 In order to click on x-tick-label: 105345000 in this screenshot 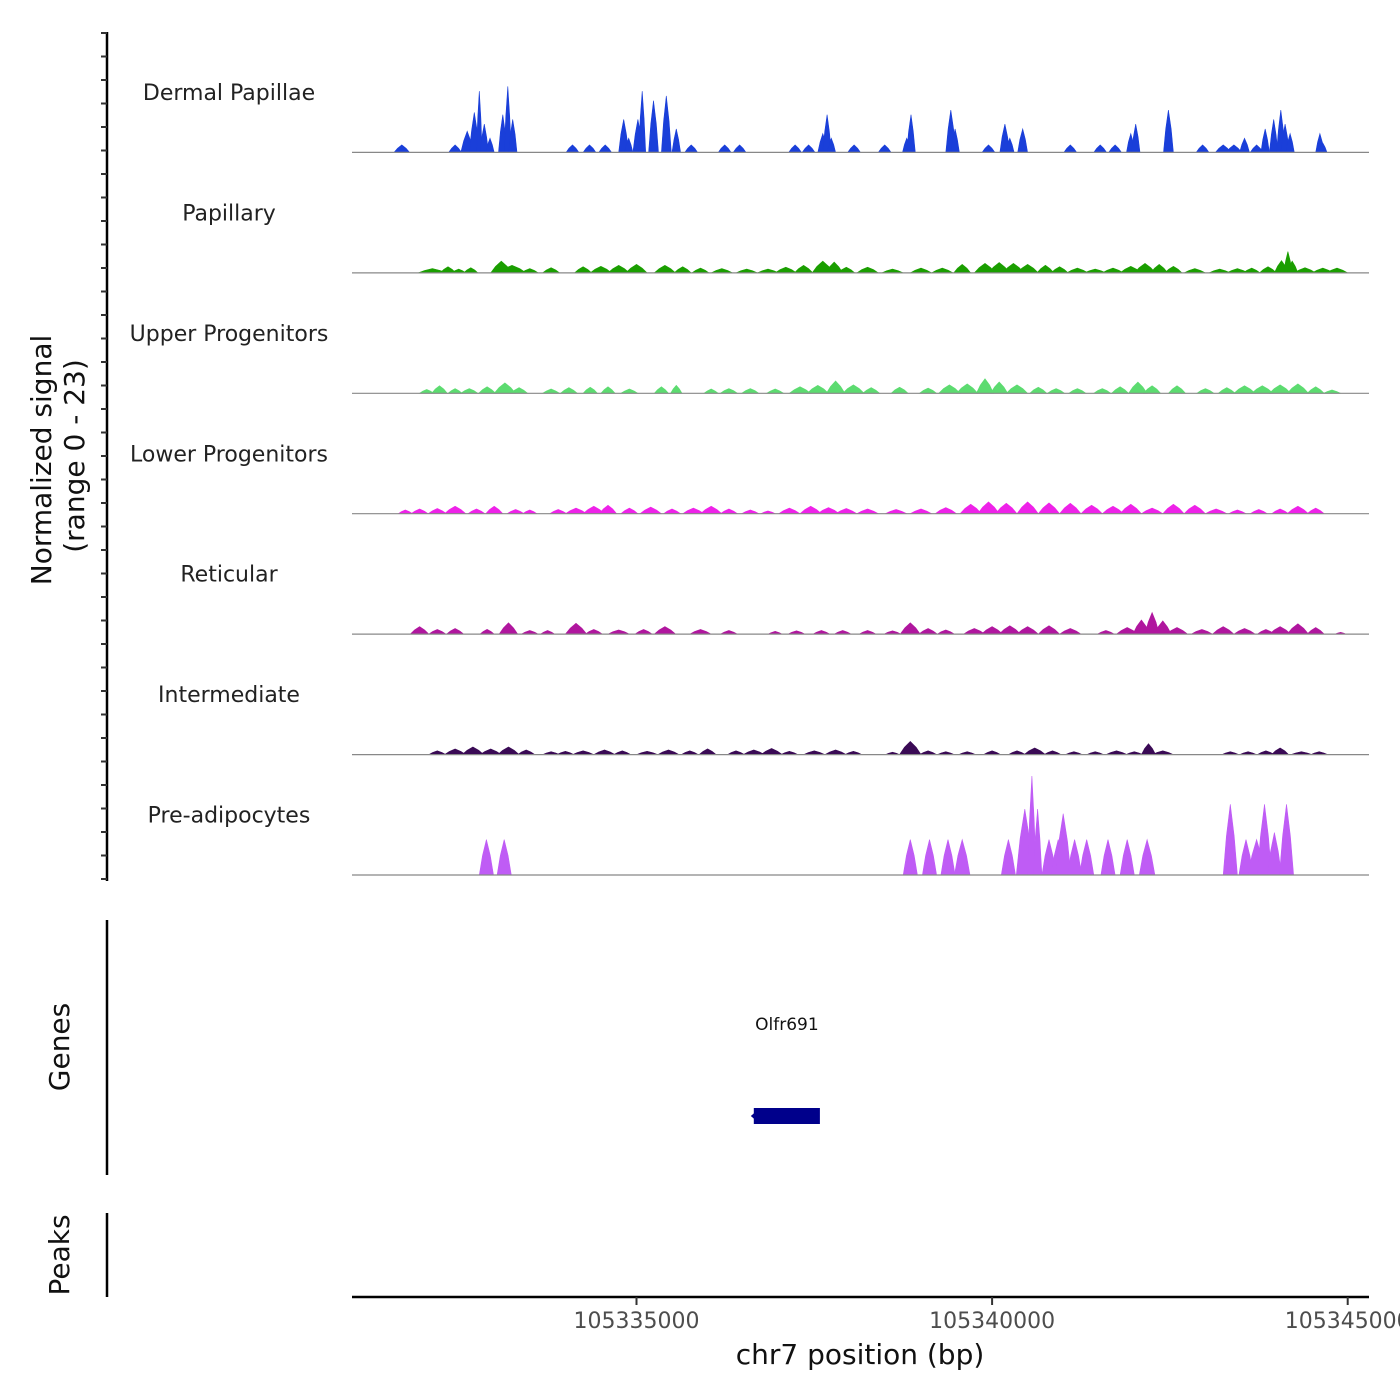, I will do `click(1342, 1321)`.